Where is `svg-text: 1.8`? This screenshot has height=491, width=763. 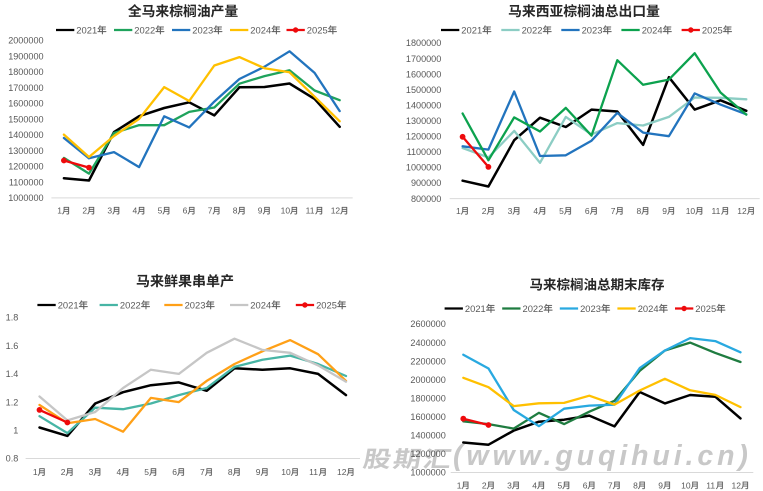 svg-text: 1.8 is located at coordinates (12, 318).